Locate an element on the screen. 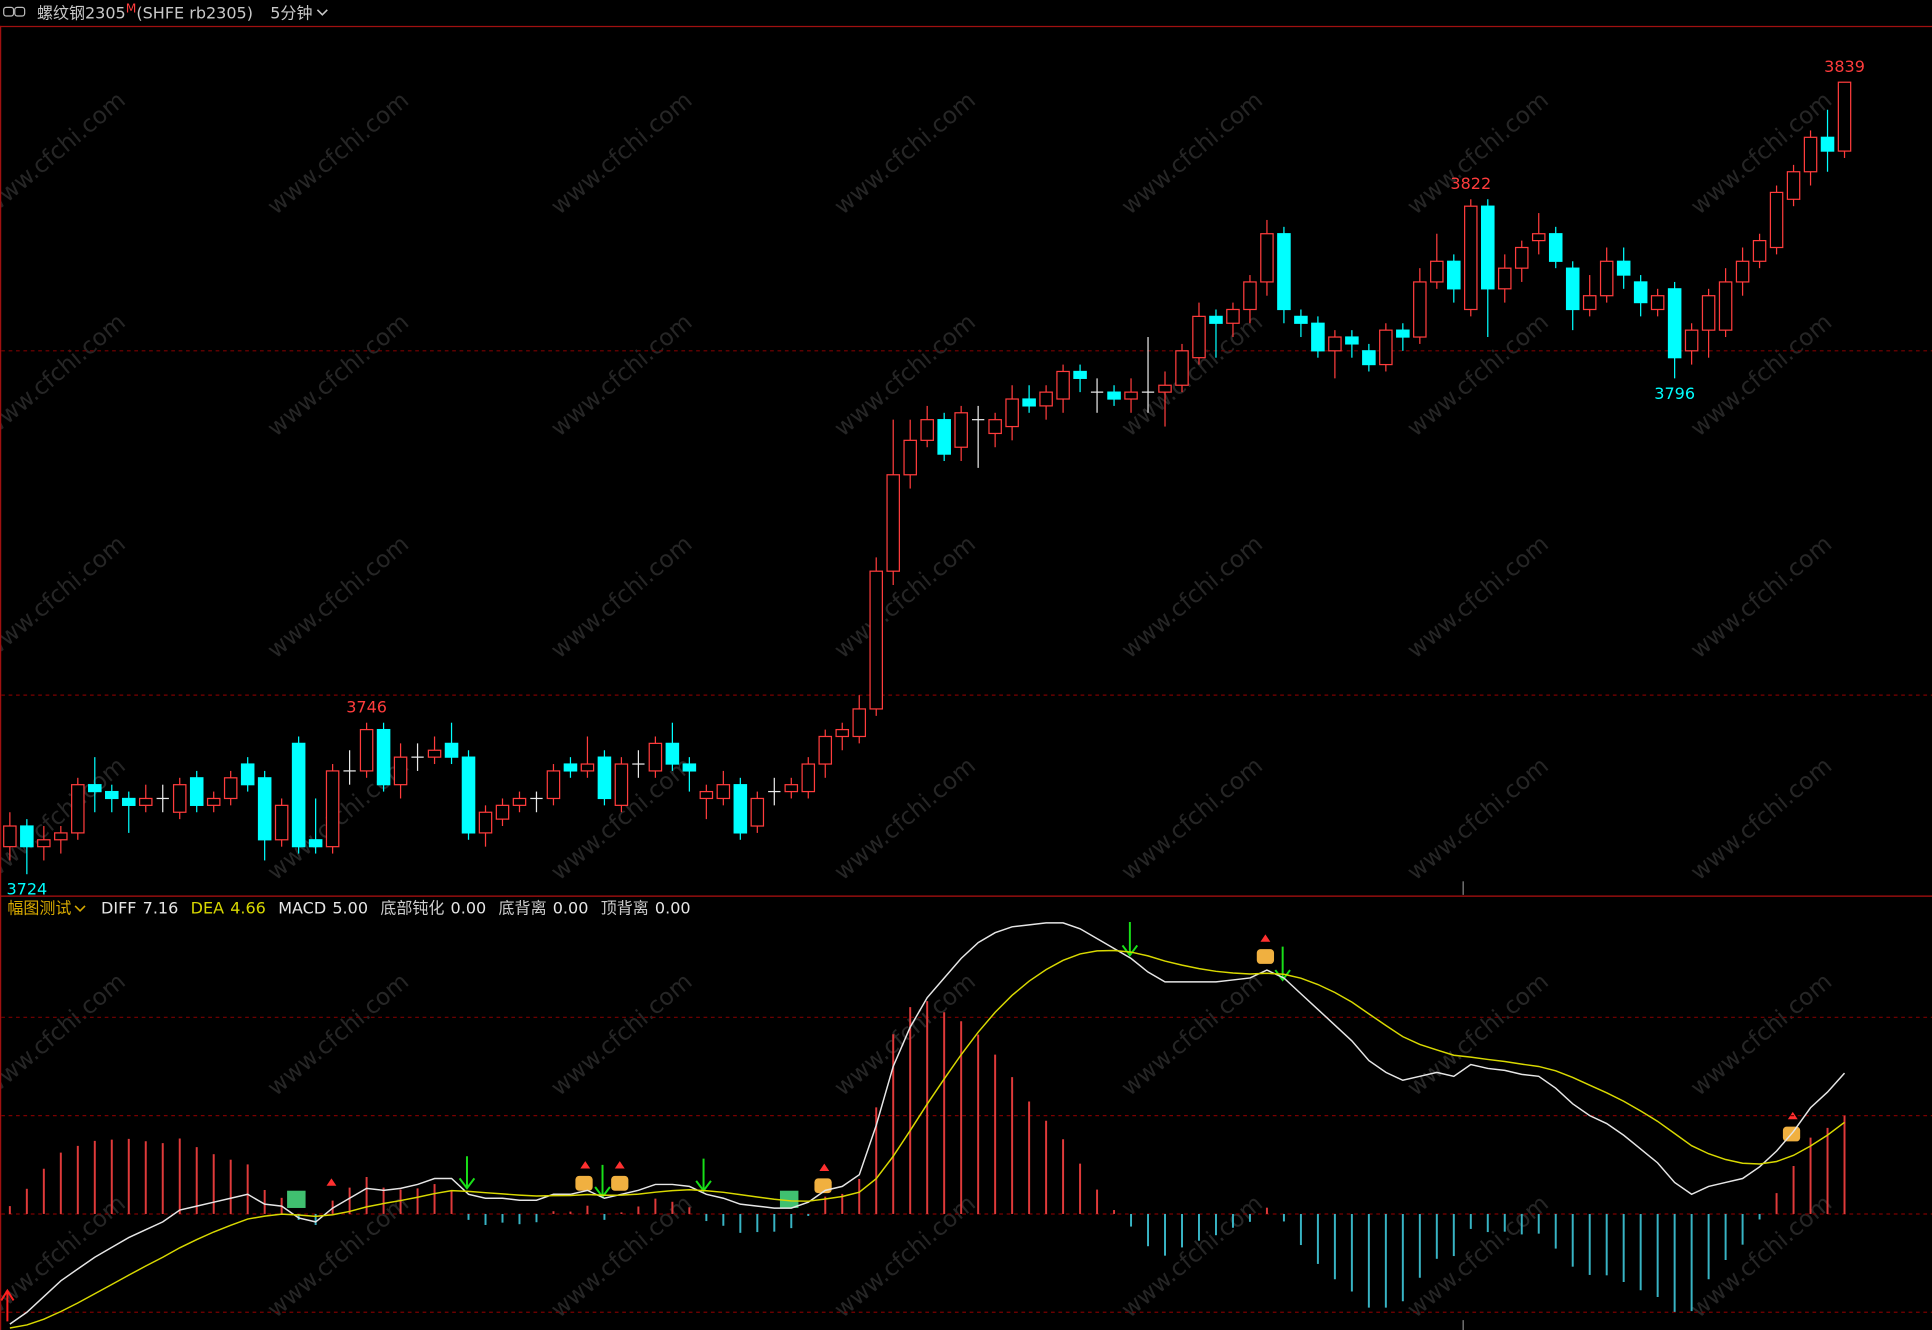  sell-arrow is located at coordinates (1130, 939).